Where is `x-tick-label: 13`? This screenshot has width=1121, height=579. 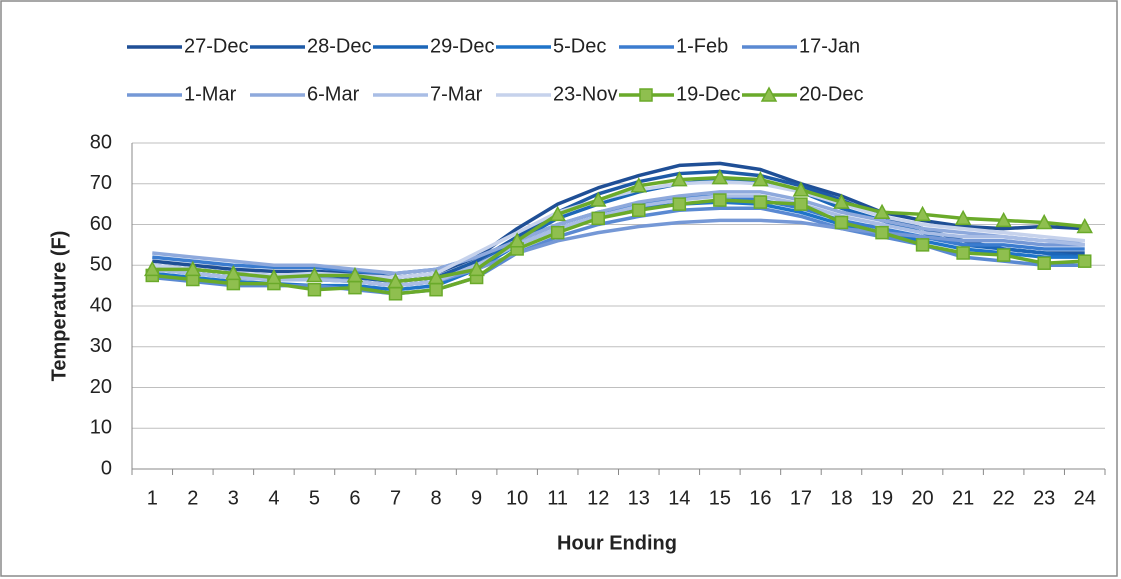 x-tick-label: 13 is located at coordinates (639, 498).